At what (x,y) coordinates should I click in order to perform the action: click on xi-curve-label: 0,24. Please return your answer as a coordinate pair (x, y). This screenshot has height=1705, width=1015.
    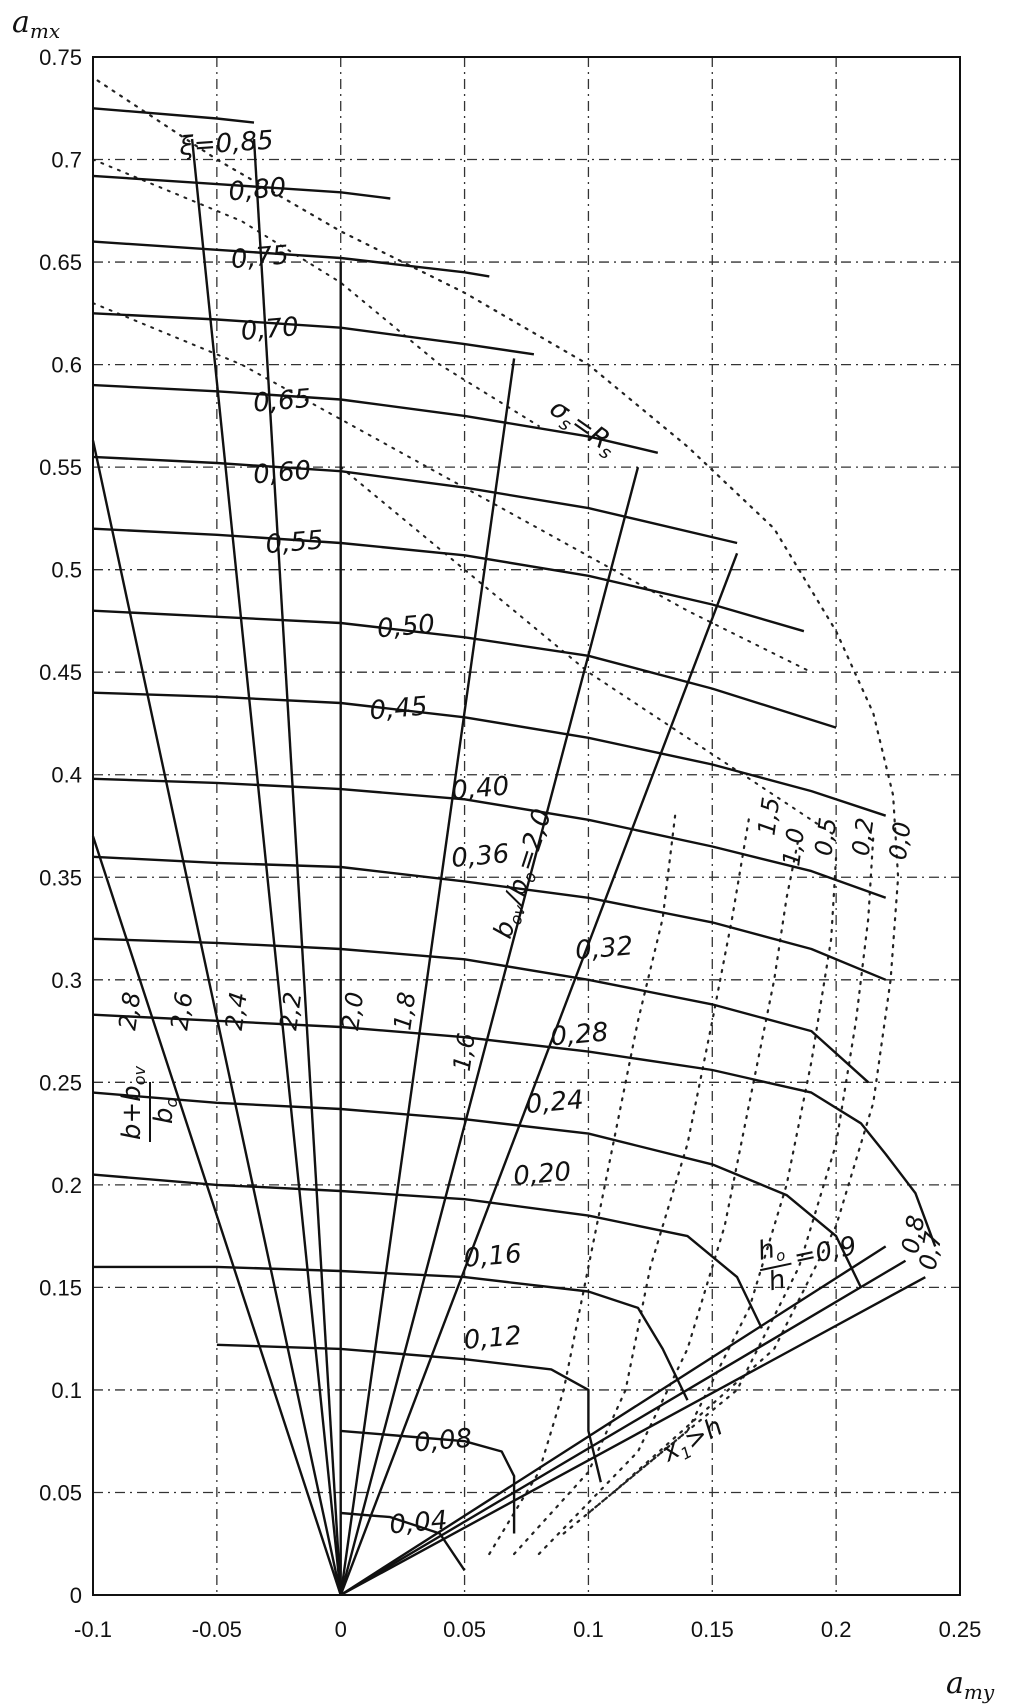
    Looking at the image, I should click on (554, 1102).